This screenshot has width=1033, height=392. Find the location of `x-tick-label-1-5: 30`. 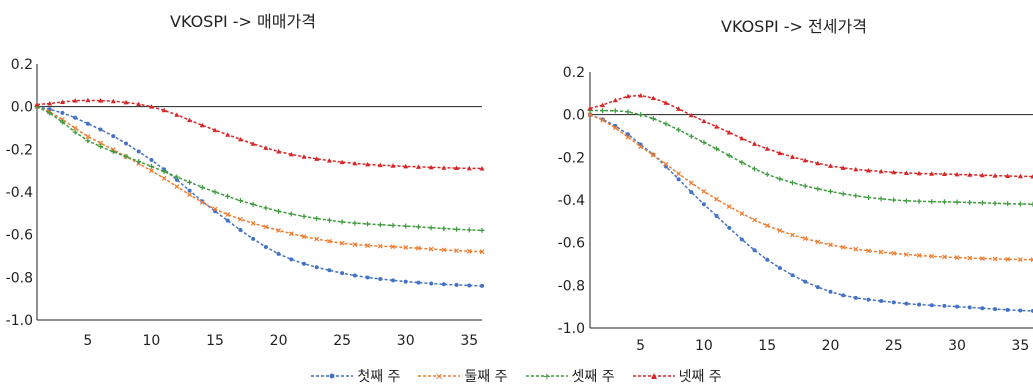

x-tick-label-1-5: 30 is located at coordinates (957, 346).